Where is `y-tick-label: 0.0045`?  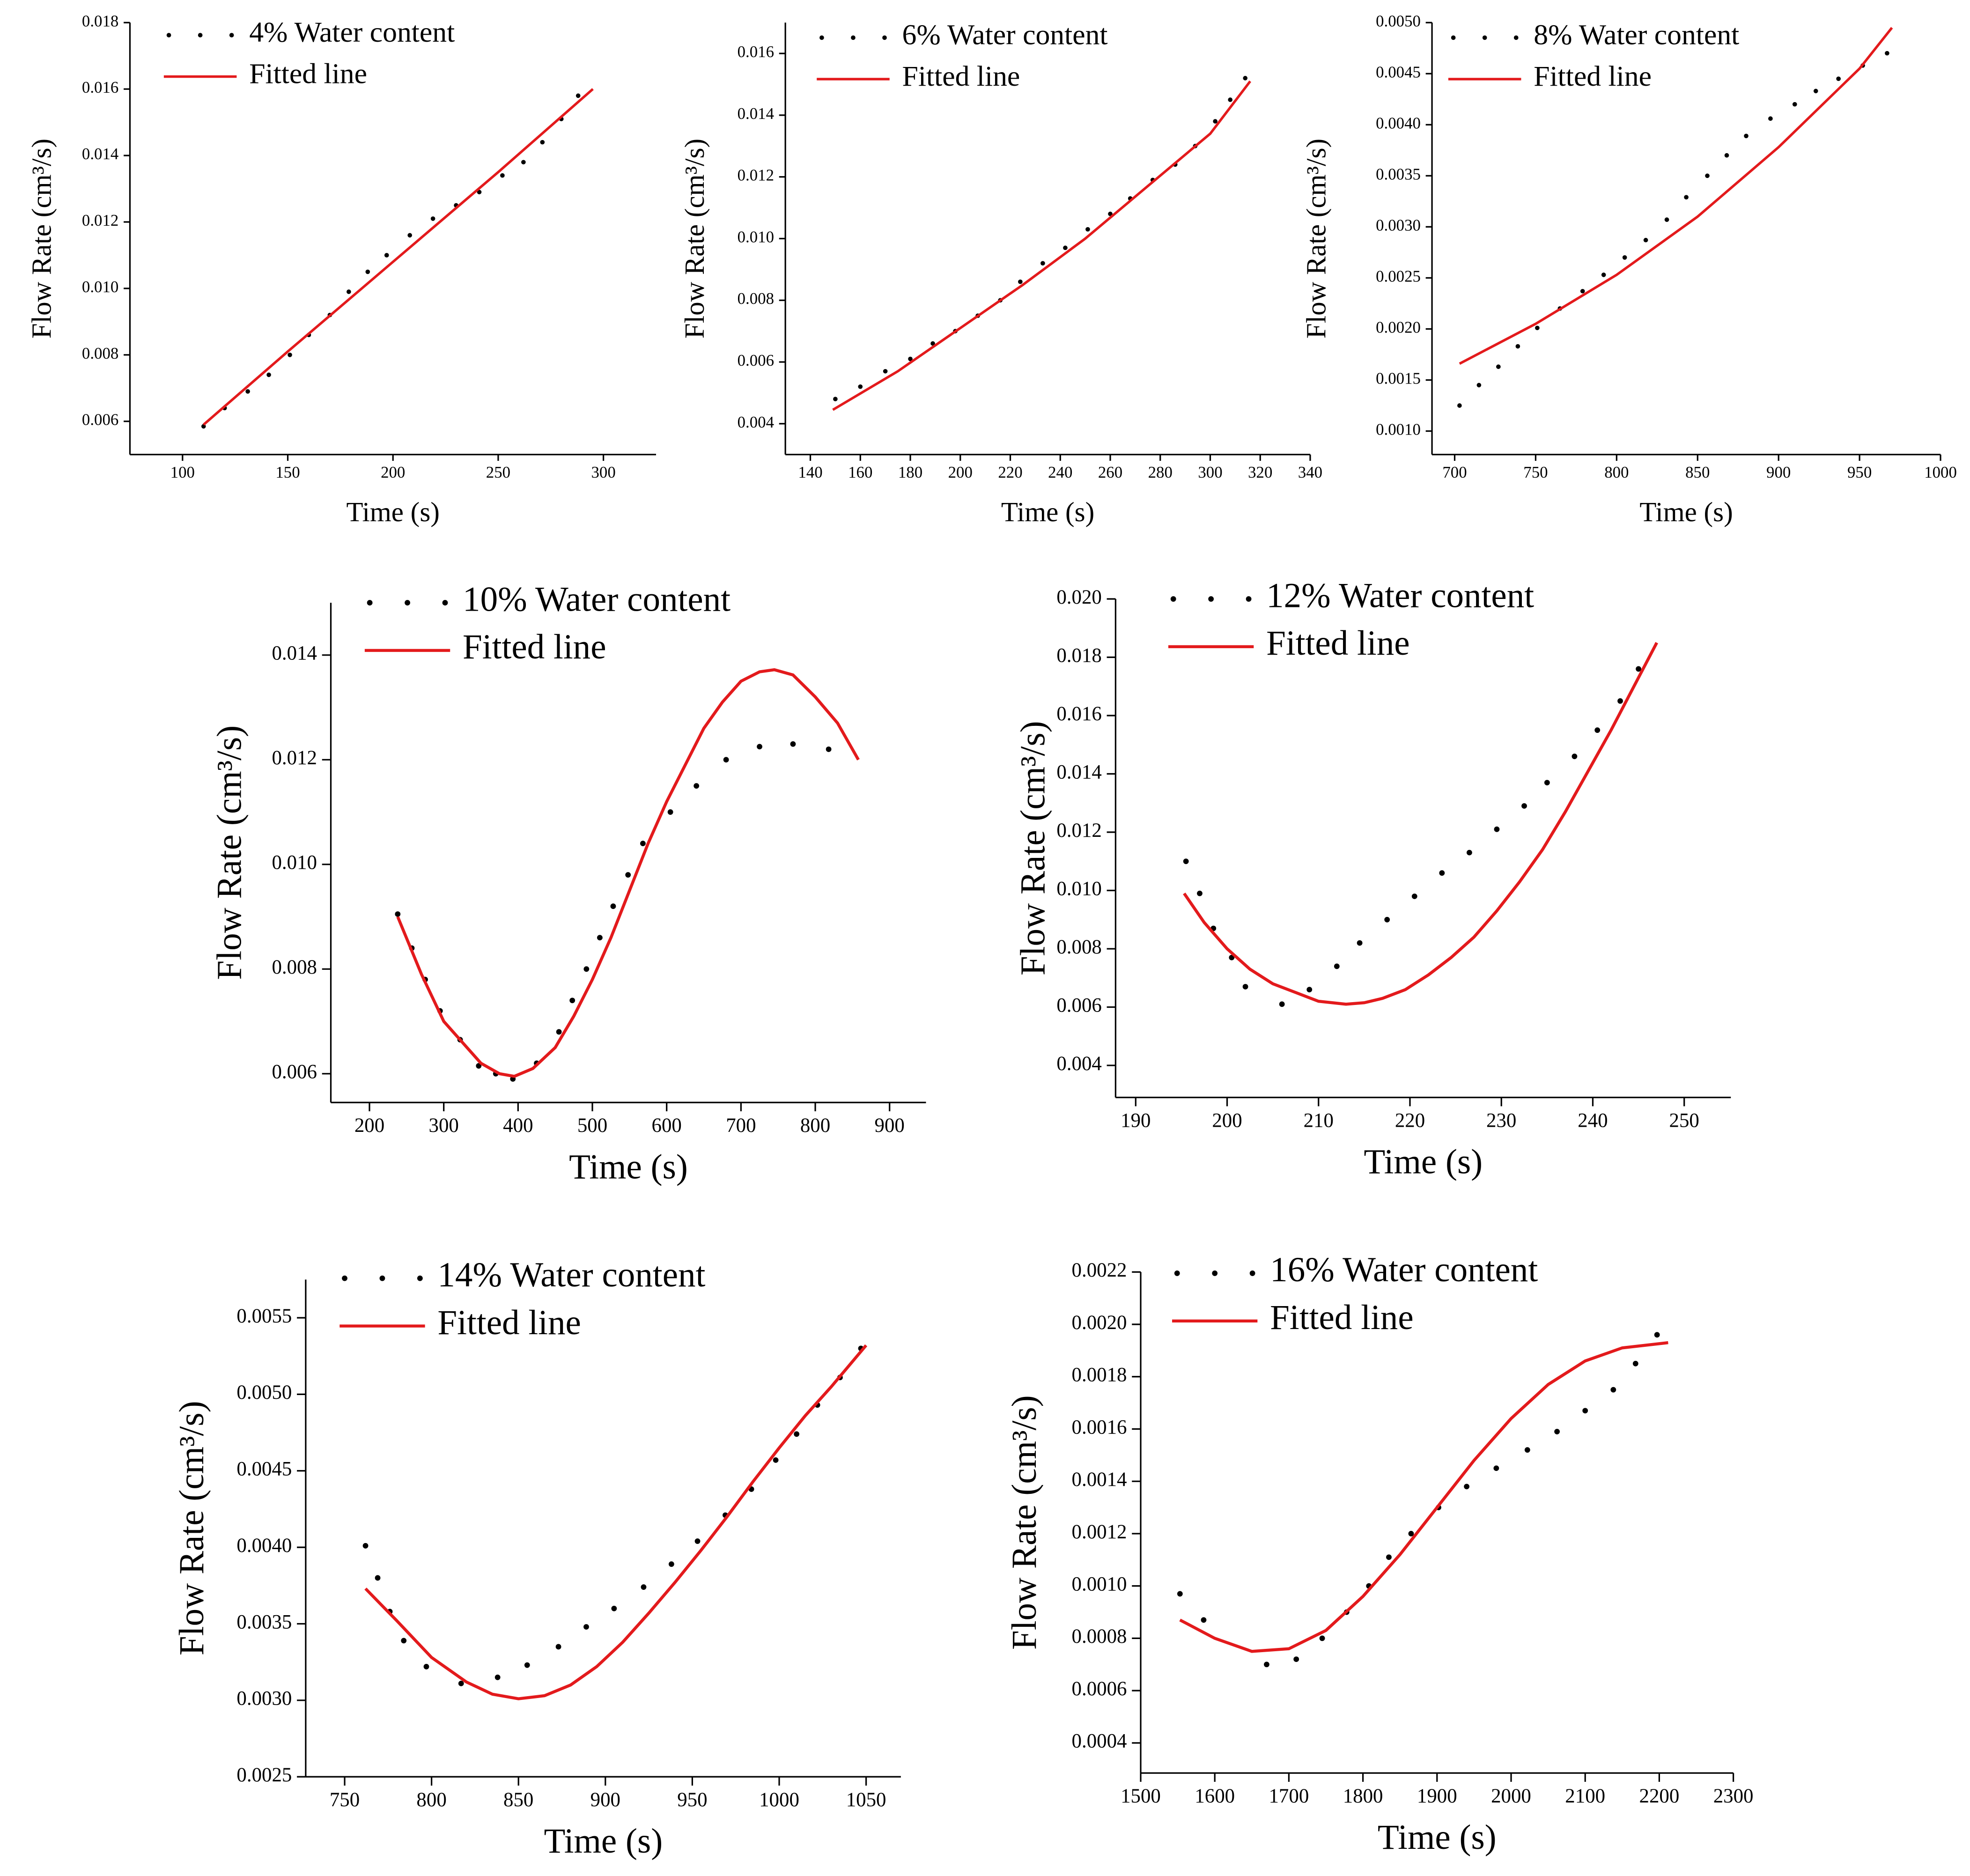 y-tick-label: 0.0045 is located at coordinates (264, 1469).